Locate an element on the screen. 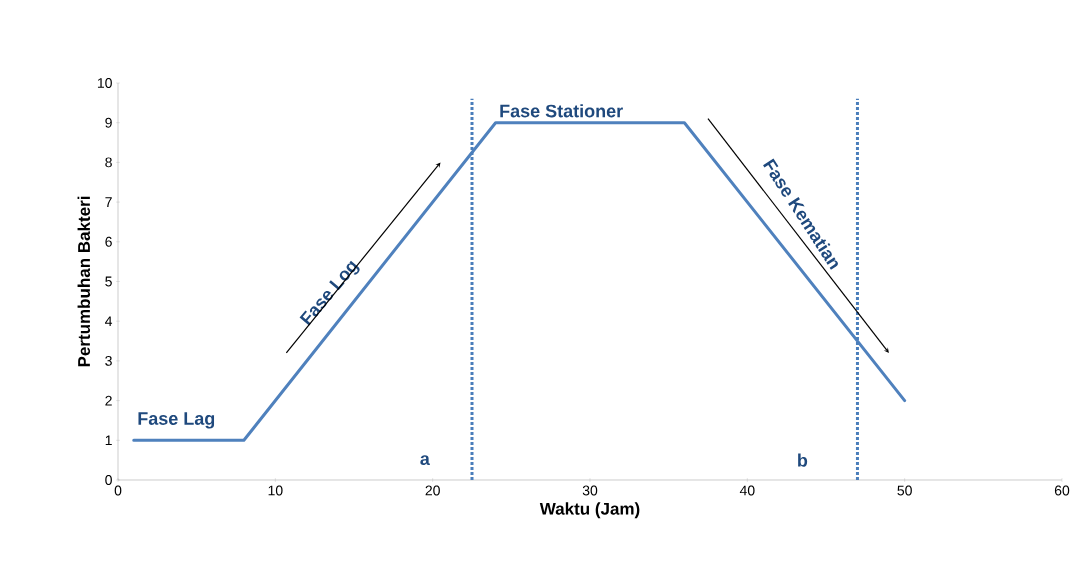 The width and height of the screenshot is (1085, 570). y-tick-label: 6 is located at coordinates (108, 241).